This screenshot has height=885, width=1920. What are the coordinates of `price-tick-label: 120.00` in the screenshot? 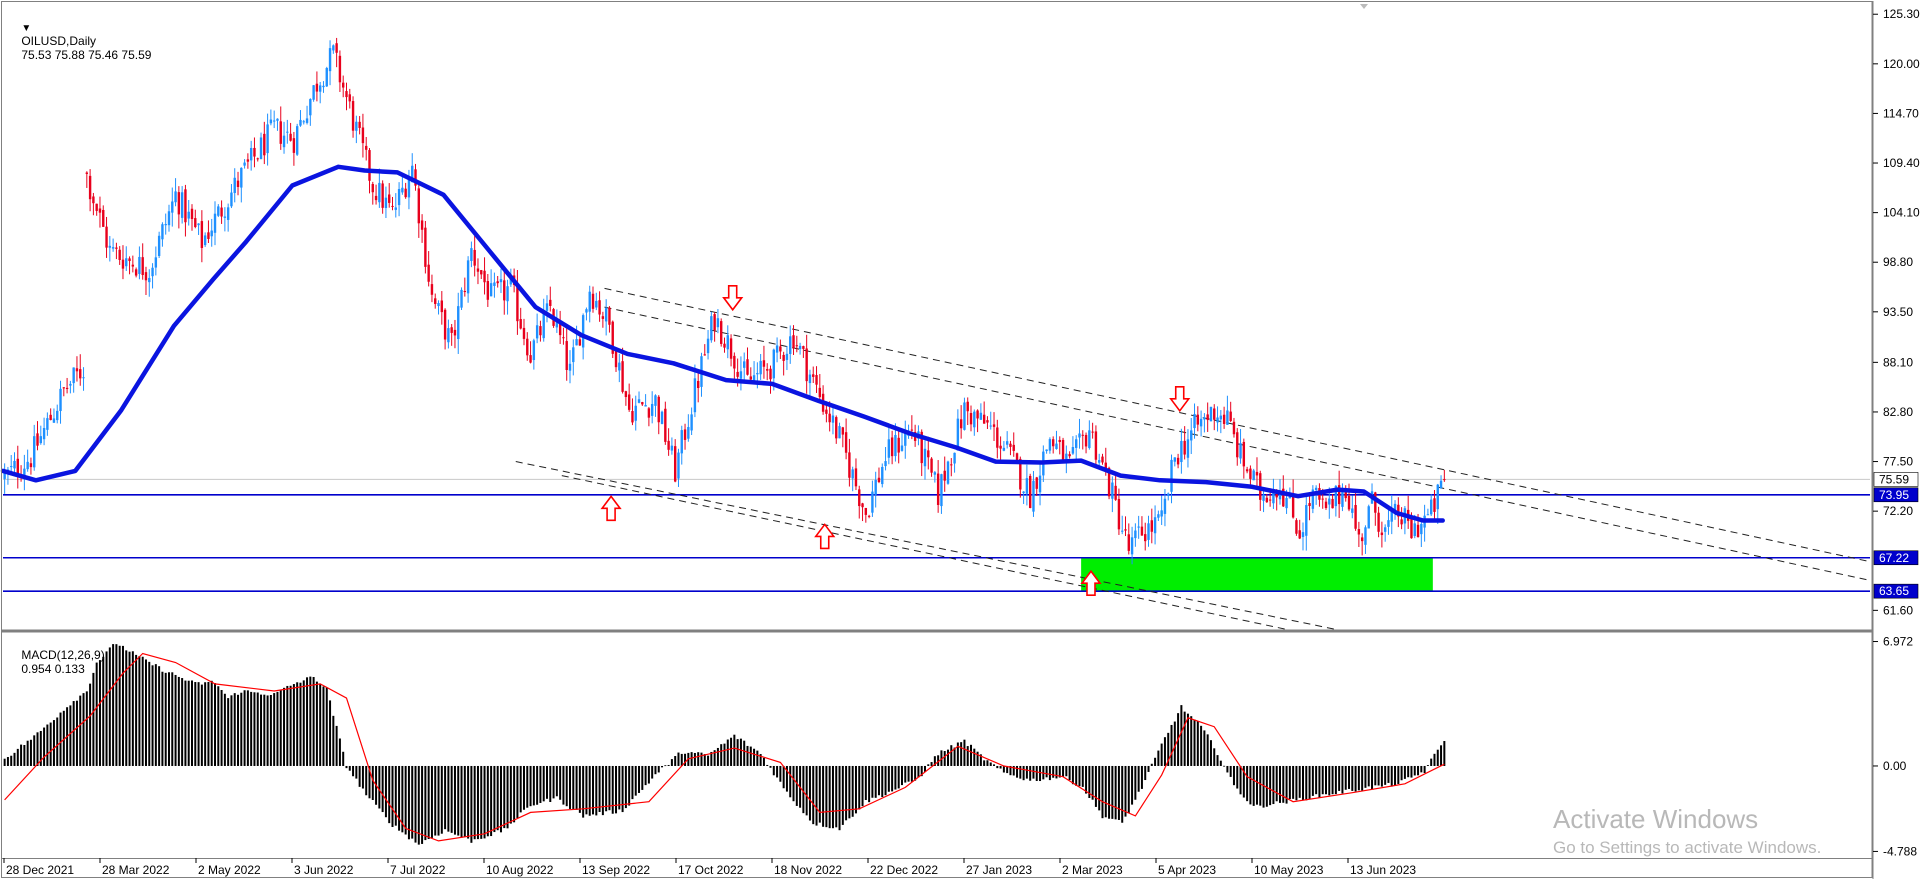 It's located at (1901, 64).